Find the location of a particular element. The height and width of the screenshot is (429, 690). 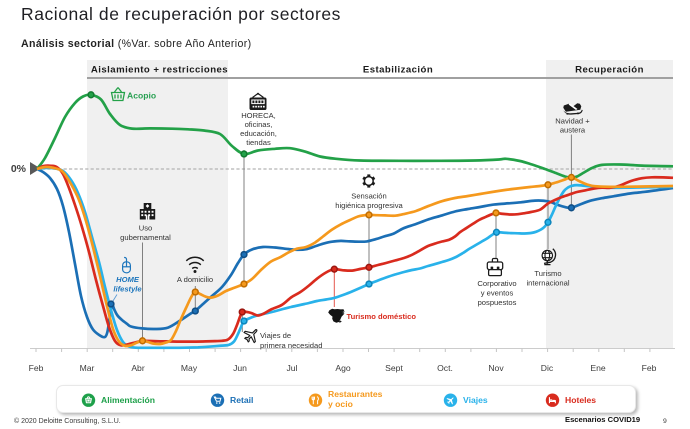

svg-text: y eventos is located at coordinates (497, 293).